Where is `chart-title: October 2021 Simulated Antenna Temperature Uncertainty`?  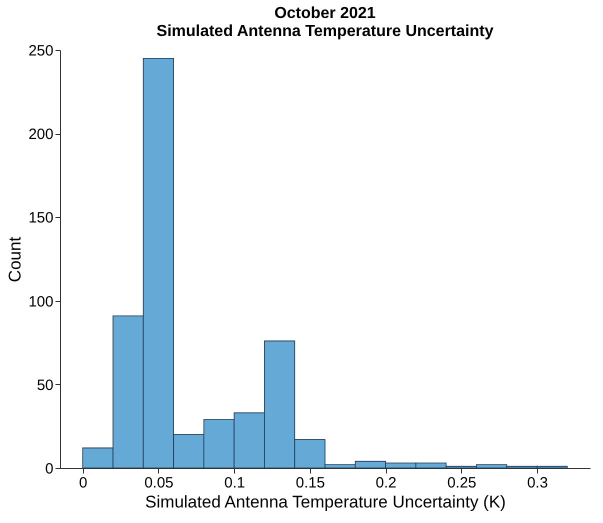 chart-title: October 2021 Simulated Antenna Temperature Uncertainty is located at coordinates (325, 22).